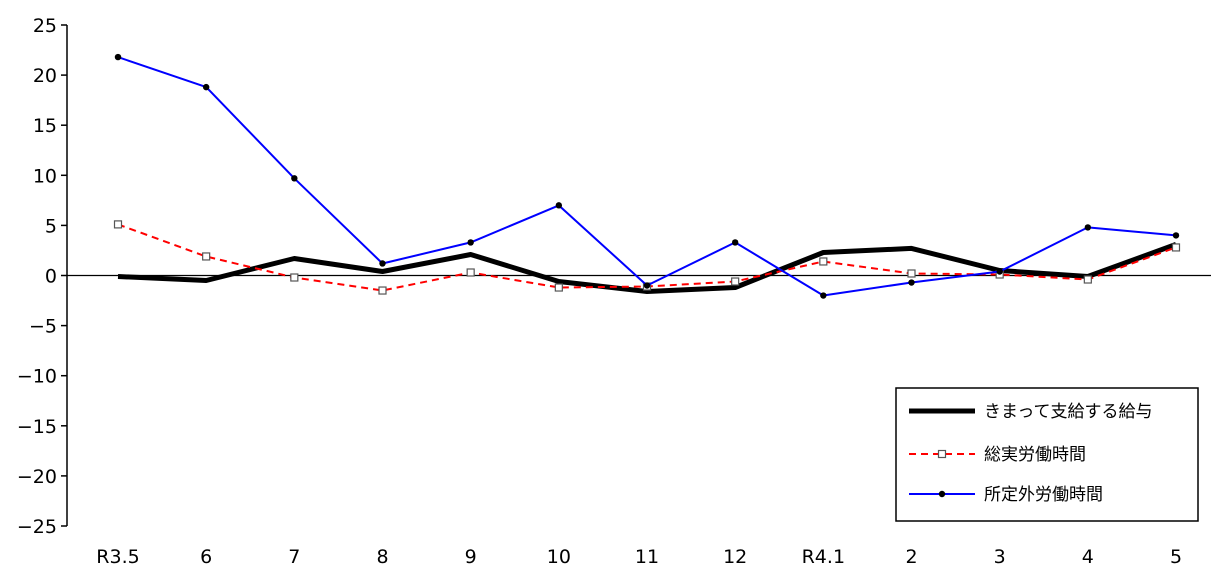  What do you see at coordinates (206, 556) in the screenshot?
I see `x-tick-label: 6` at bounding box center [206, 556].